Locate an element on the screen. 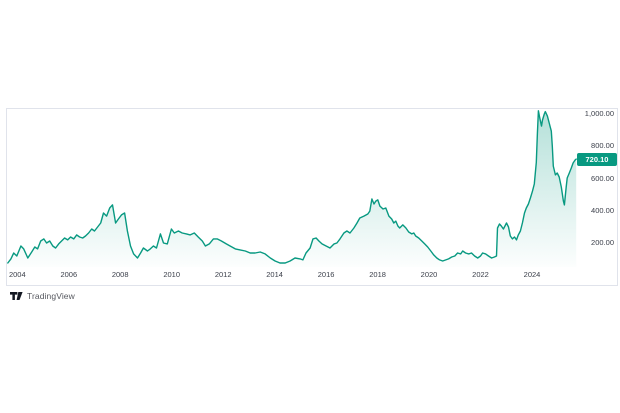 The height and width of the screenshot is (413, 620). last-price-value: 720.10 is located at coordinates (597, 159).